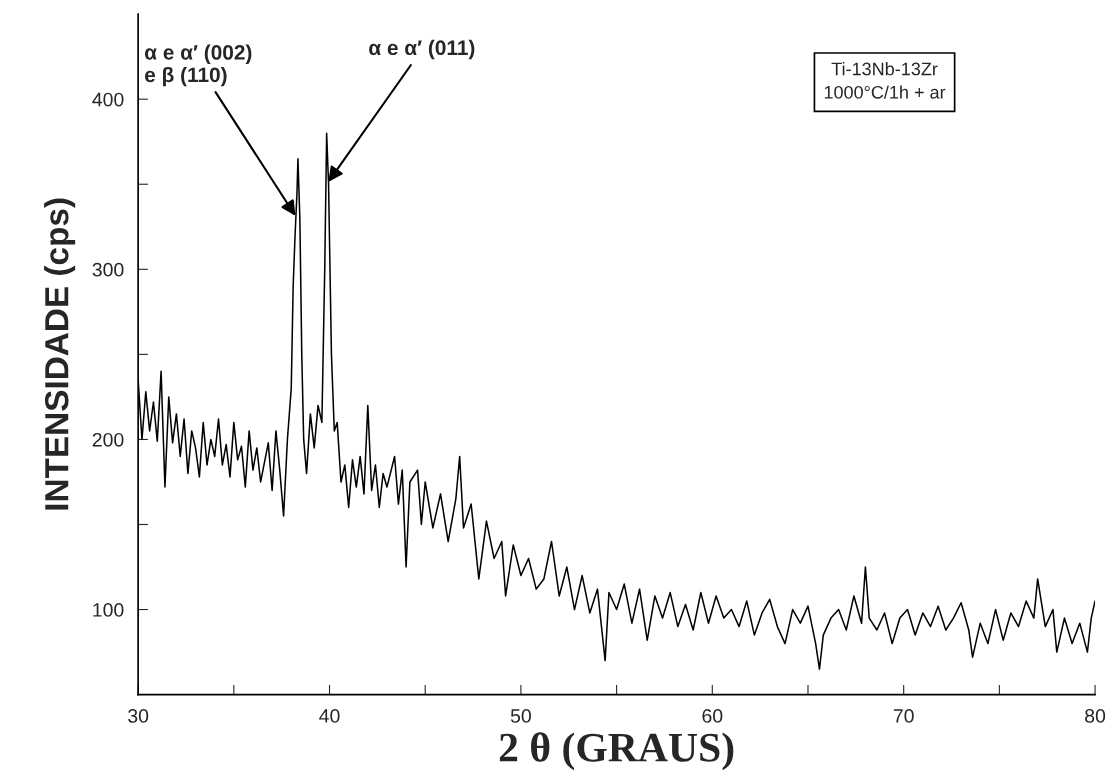 This screenshot has width=1114, height=784. I want to click on y-axis-title: INTENSIDADE (cps), so click(60, 354).